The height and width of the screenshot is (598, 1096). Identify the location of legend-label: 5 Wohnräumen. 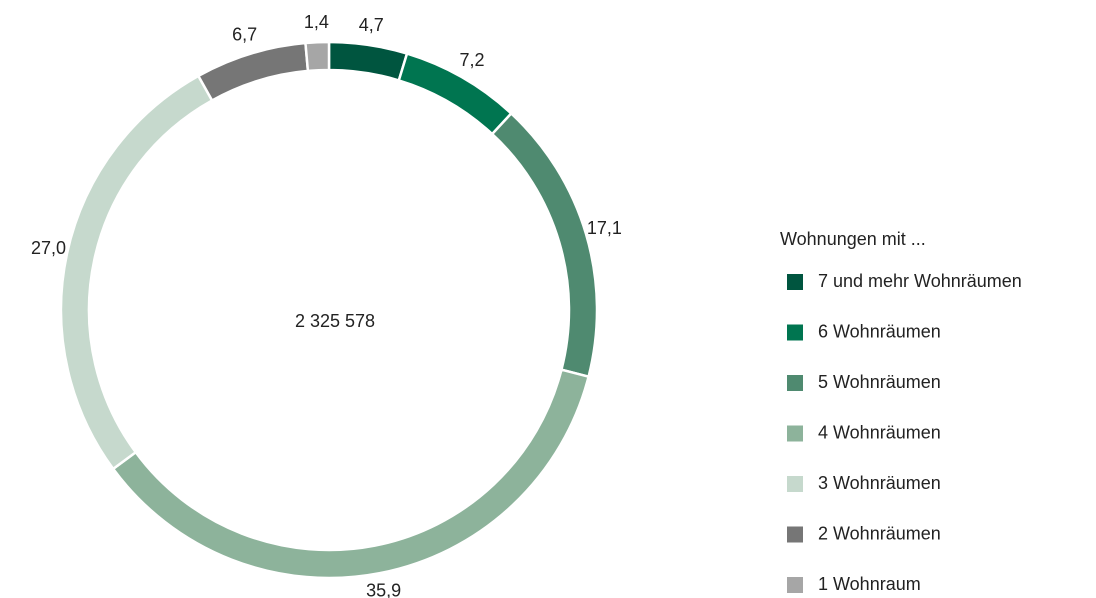
(879, 382).